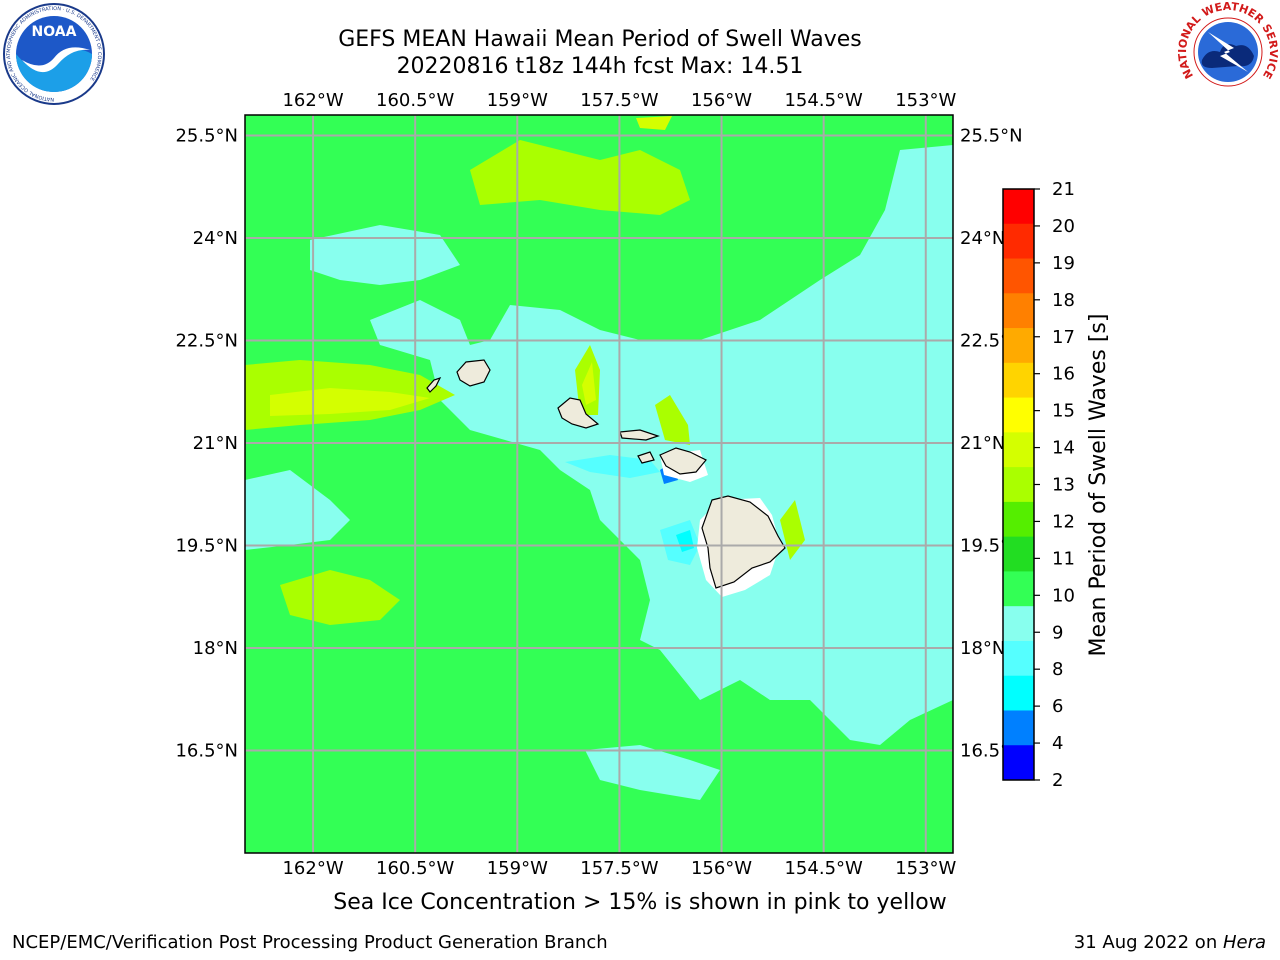  What do you see at coordinates (1063, 595) in the screenshot?
I see `colorbar-tick-label: 10` at bounding box center [1063, 595].